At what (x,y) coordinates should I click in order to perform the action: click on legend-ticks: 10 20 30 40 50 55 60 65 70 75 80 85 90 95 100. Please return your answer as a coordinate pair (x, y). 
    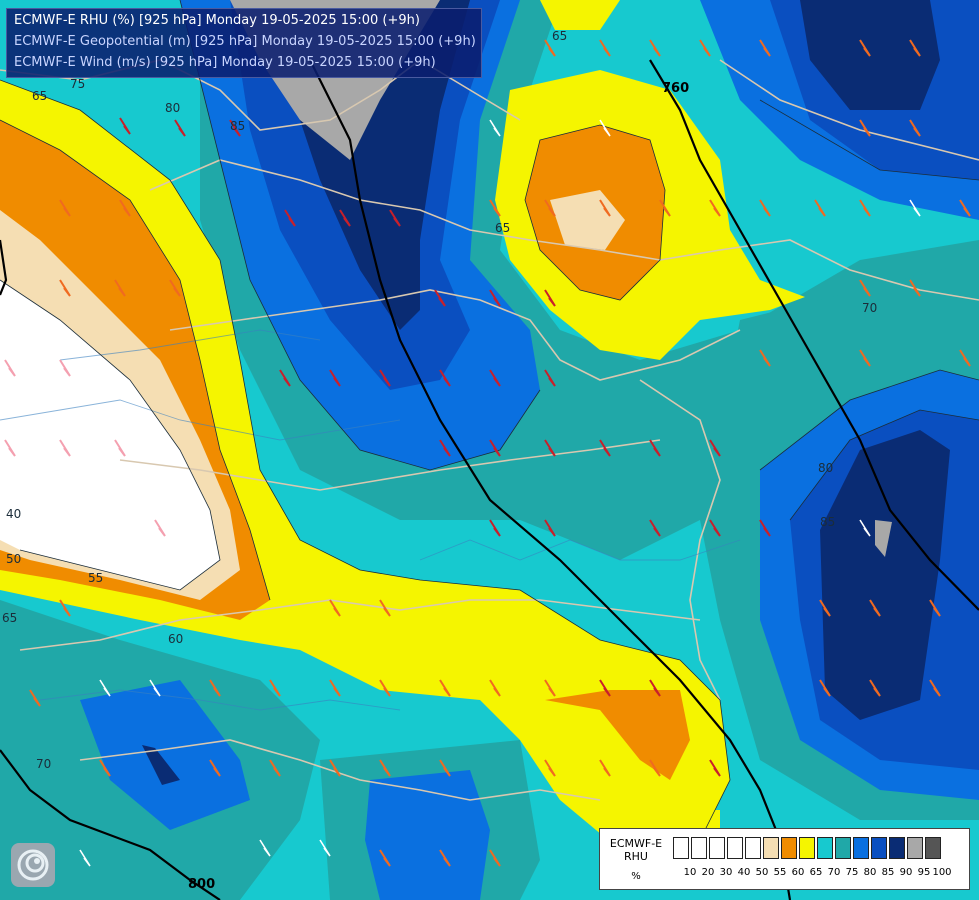
    Looking at the image, I should click on (821, 874).